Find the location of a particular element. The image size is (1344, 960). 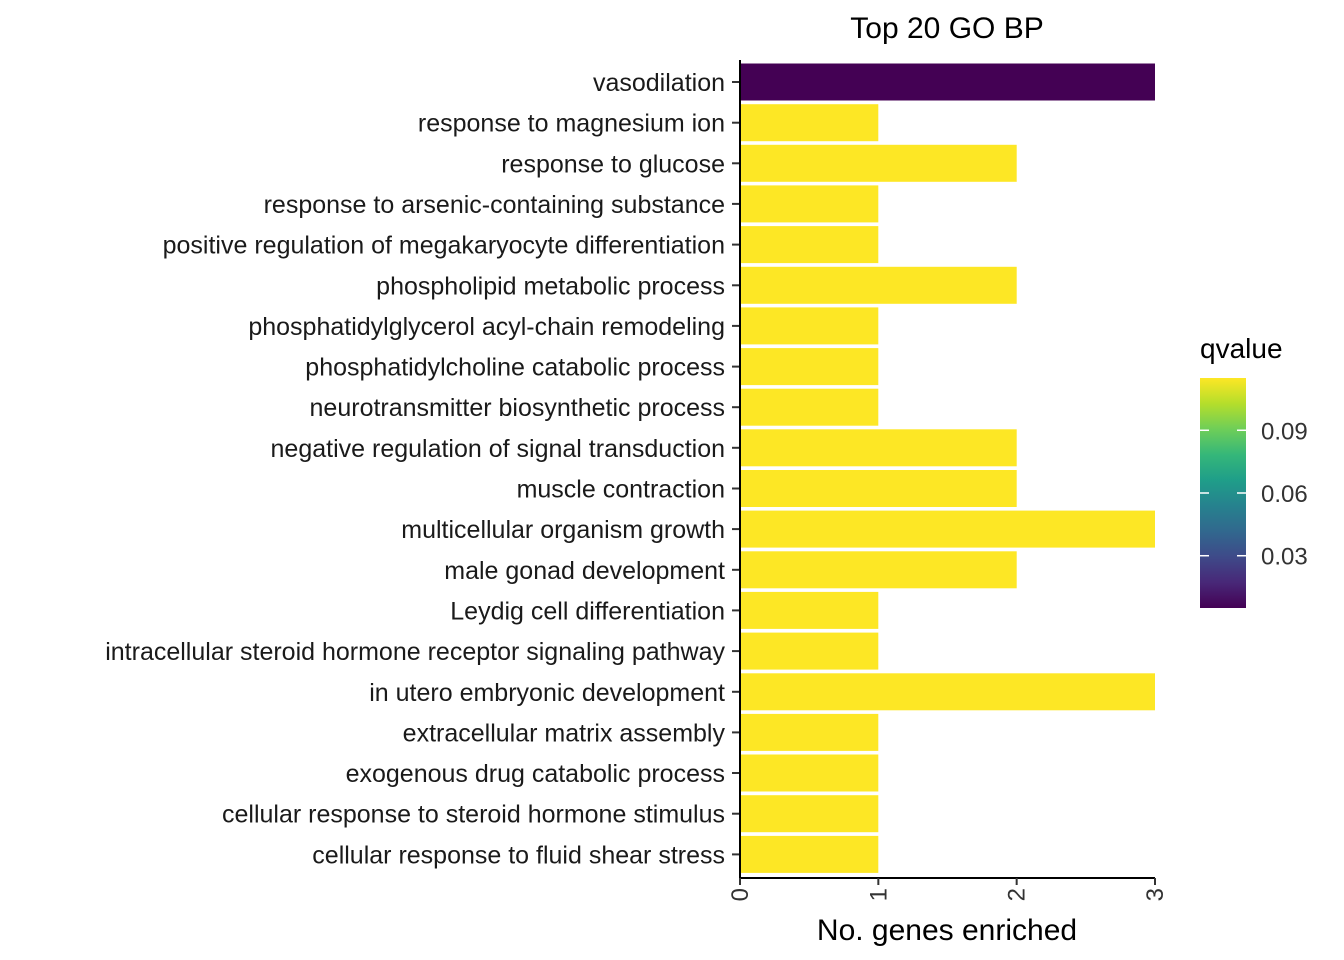

x-tick-label: 3 is located at coordinates (1155, 894).